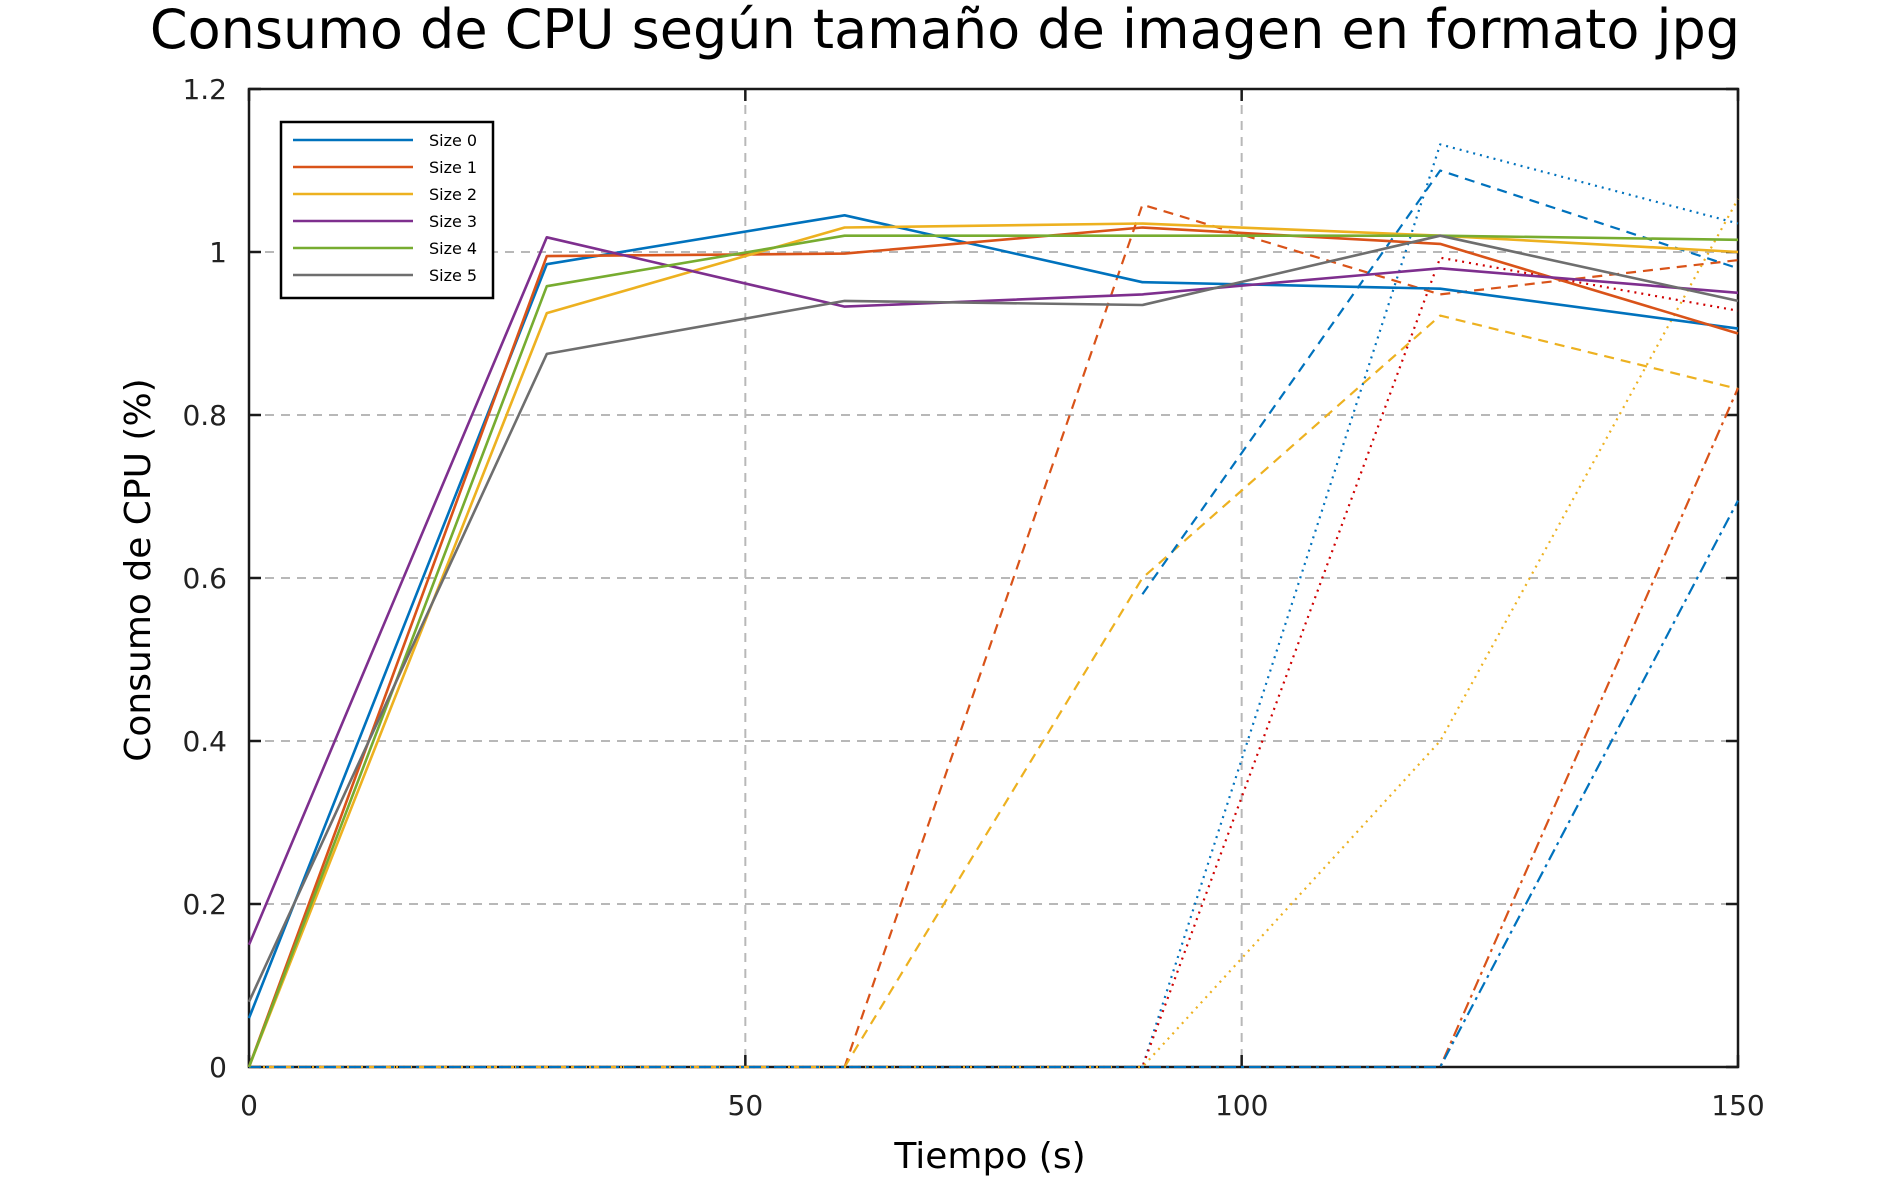 The height and width of the screenshot is (1181, 1890). I want to click on y-tick-label: 0.4, so click(204, 741).